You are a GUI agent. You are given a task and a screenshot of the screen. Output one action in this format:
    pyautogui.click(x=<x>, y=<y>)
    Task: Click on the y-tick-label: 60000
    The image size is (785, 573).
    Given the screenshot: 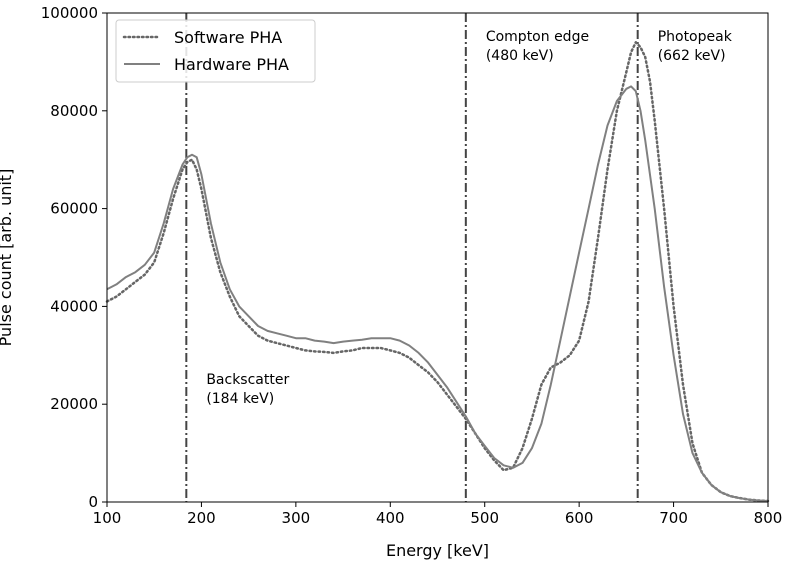 What is the action you would take?
    pyautogui.click(x=74, y=209)
    